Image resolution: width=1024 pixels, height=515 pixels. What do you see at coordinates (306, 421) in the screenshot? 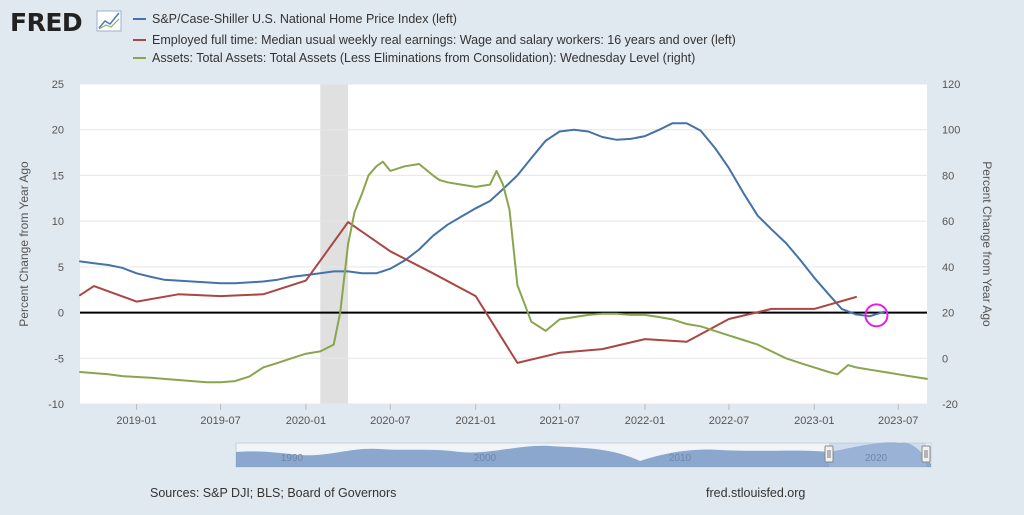
I see `x-tick-label: 2020-01` at bounding box center [306, 421].